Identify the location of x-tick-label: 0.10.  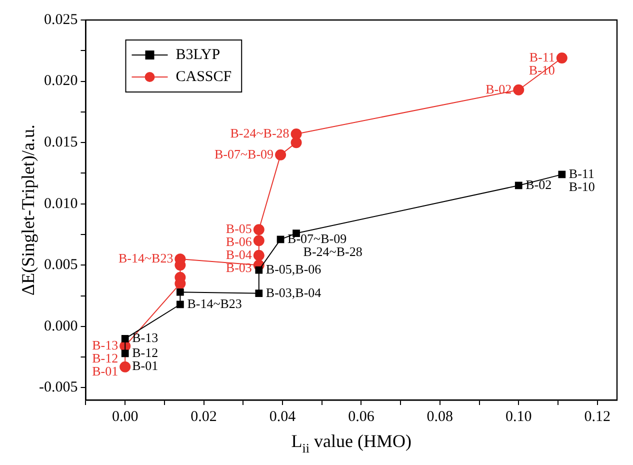
(518, 416).